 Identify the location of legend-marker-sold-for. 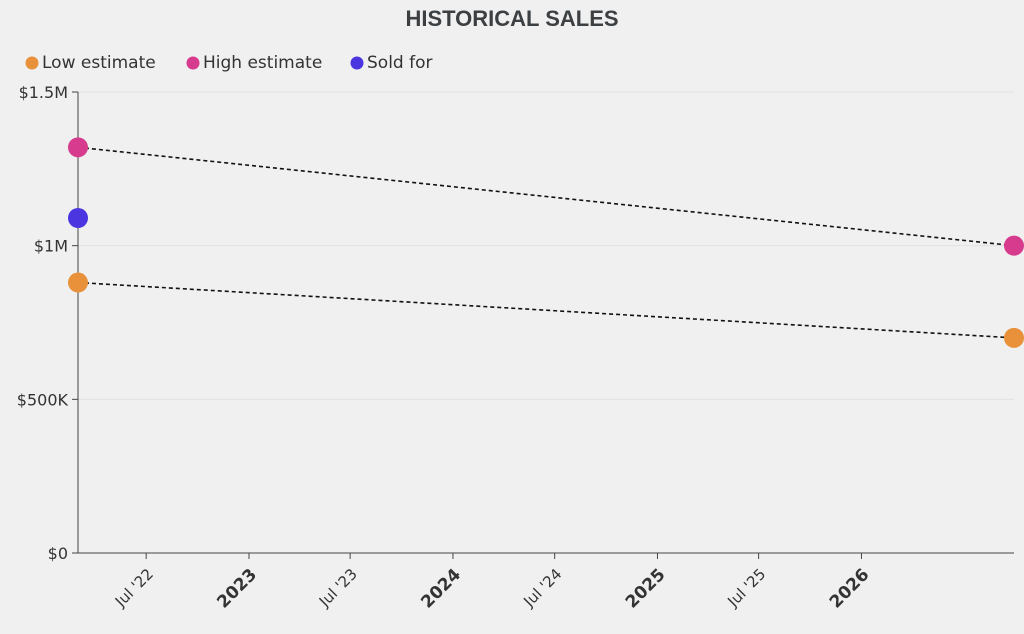
(357, 63).